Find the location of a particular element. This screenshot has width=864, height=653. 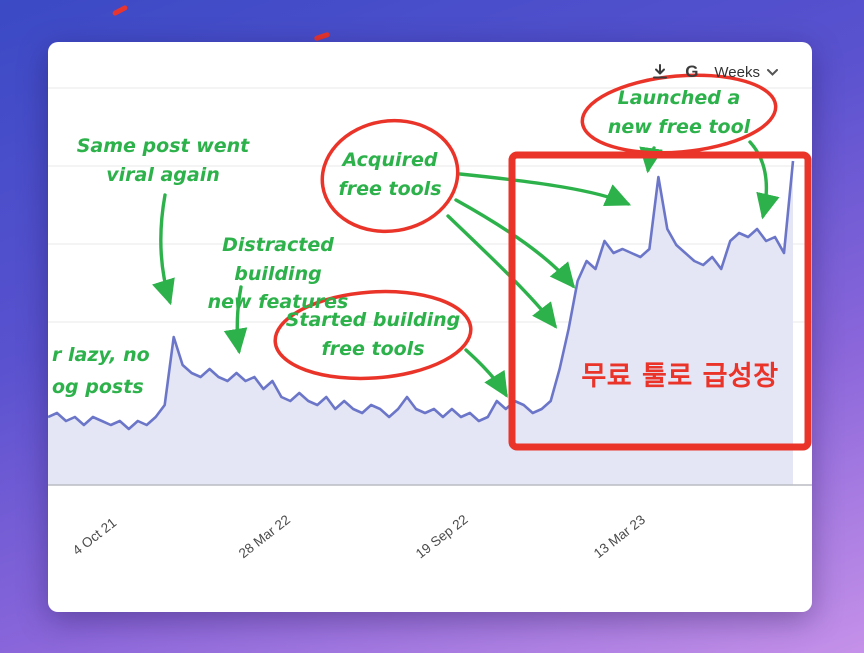

chevron-down-icon is located at coordinates (772, 72).